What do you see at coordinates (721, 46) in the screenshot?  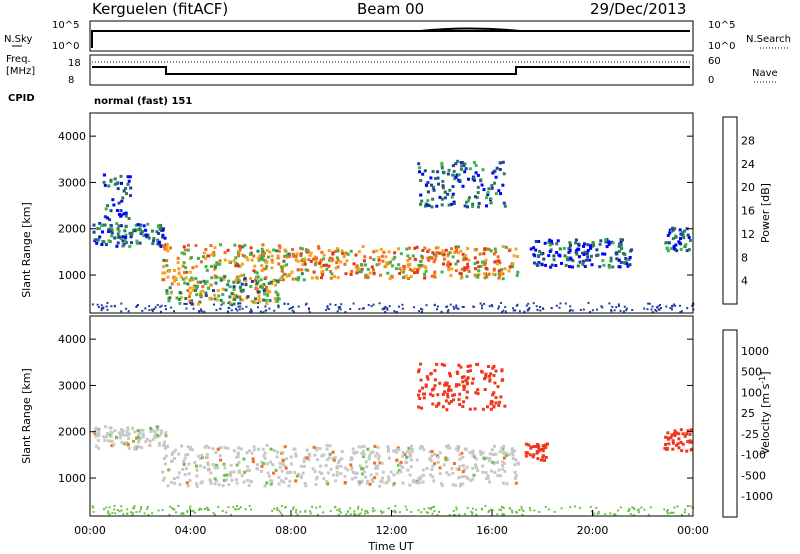 I see `nsky-tick-bottom-right: 10^0` at bounding box center [721, 46].